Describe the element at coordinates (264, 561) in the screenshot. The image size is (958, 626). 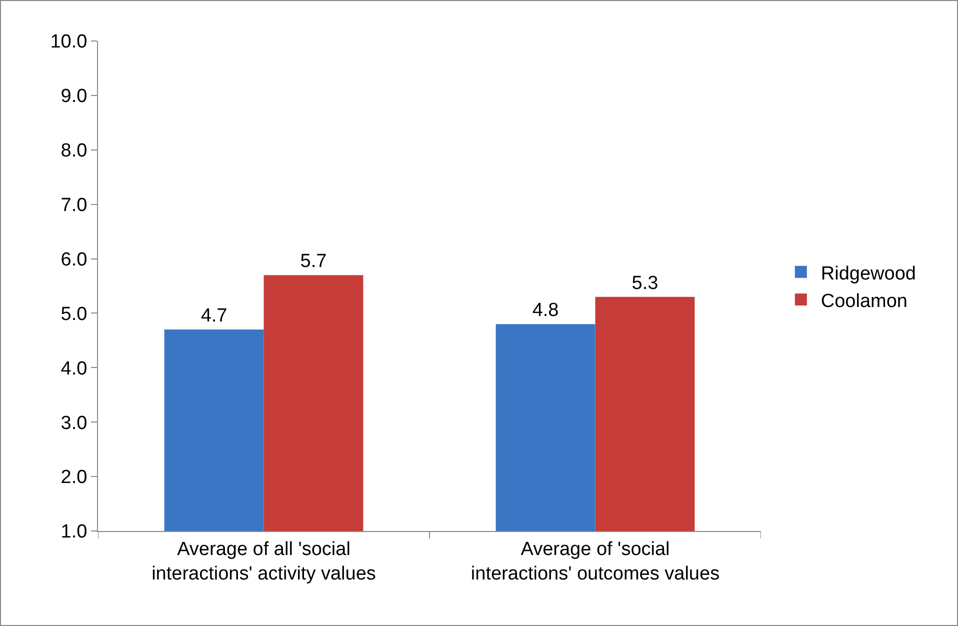
I see `x-tick-label: Average of all 'social interactions' activity values` at that location.